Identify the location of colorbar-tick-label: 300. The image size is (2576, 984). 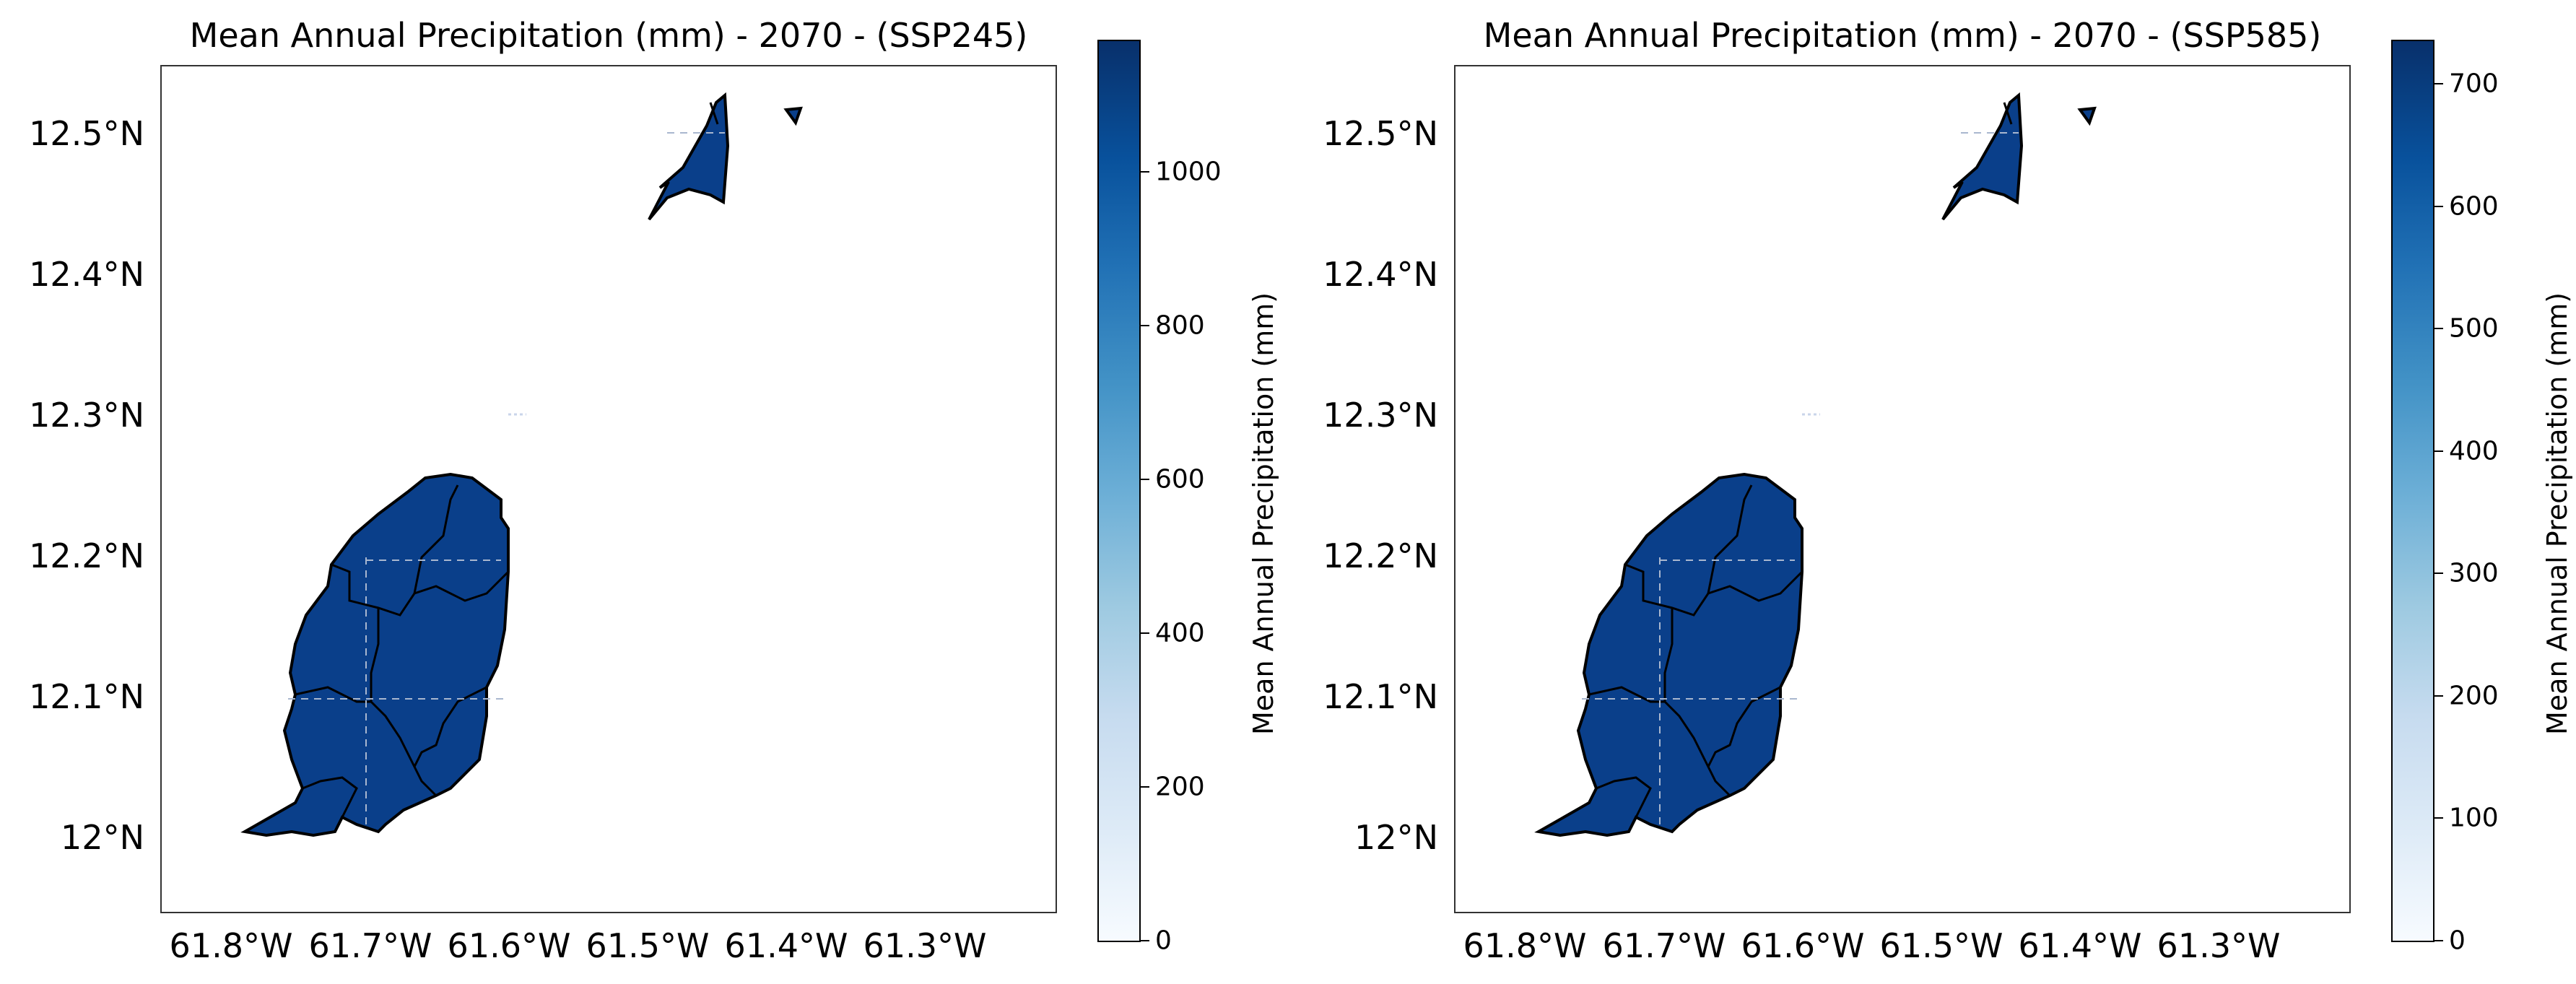
(2474, 573).